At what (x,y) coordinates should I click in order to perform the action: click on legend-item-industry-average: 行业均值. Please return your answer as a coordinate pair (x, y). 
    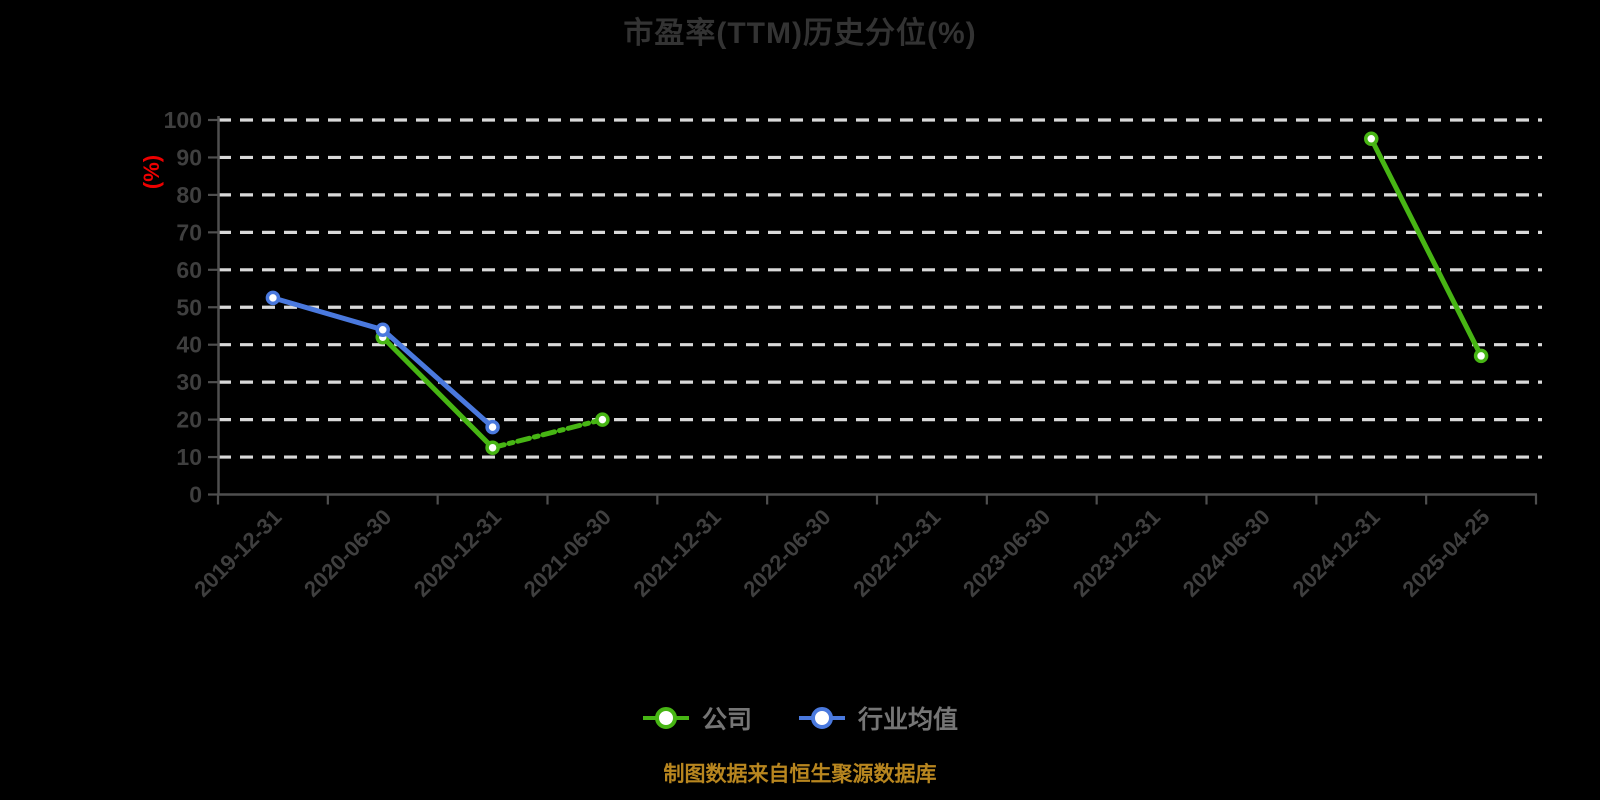
    Looking at the image, I should click on (878, 718).